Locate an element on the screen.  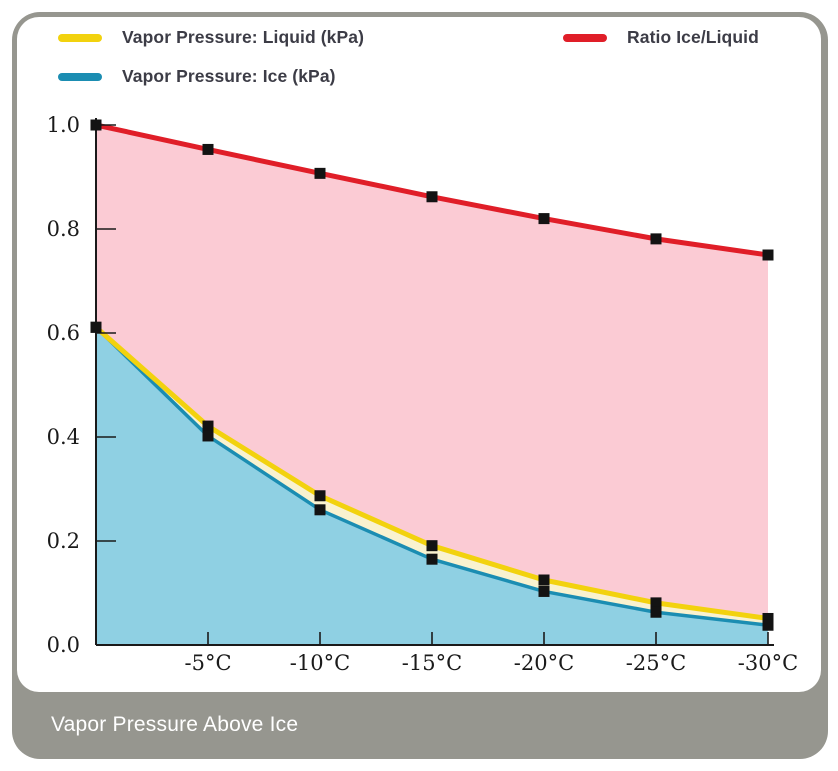
x-tick-label: -5°C is located at coordinates (207, 663).